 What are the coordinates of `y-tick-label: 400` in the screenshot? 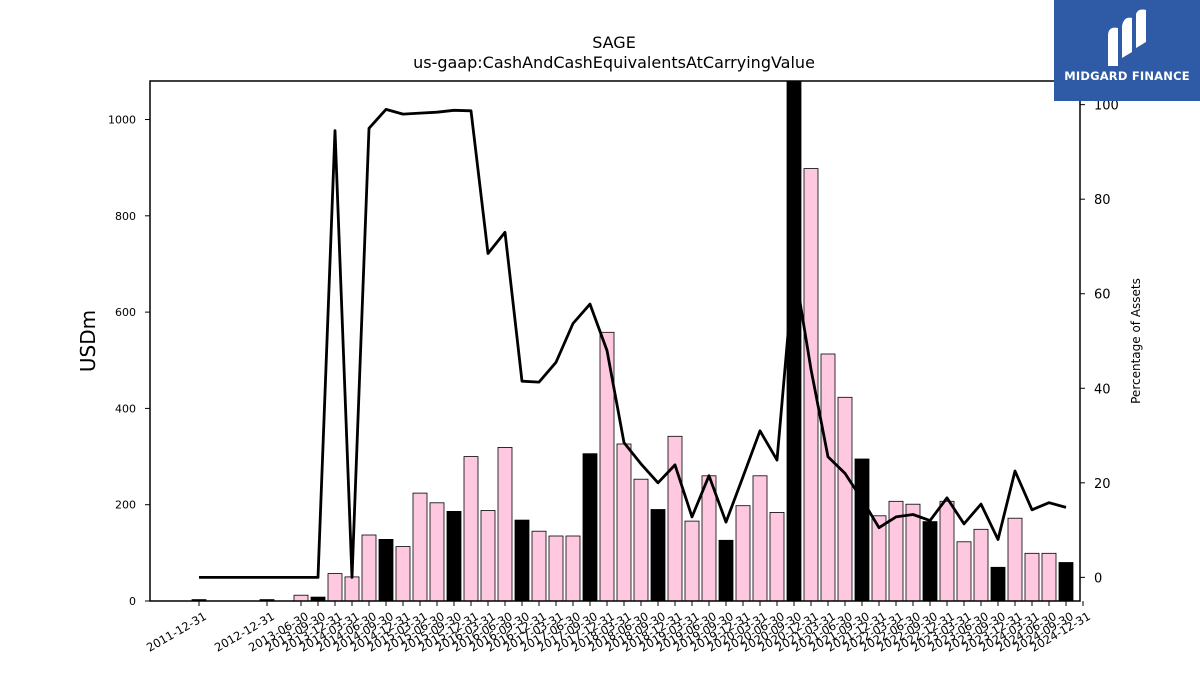 It's located at (125, 408).